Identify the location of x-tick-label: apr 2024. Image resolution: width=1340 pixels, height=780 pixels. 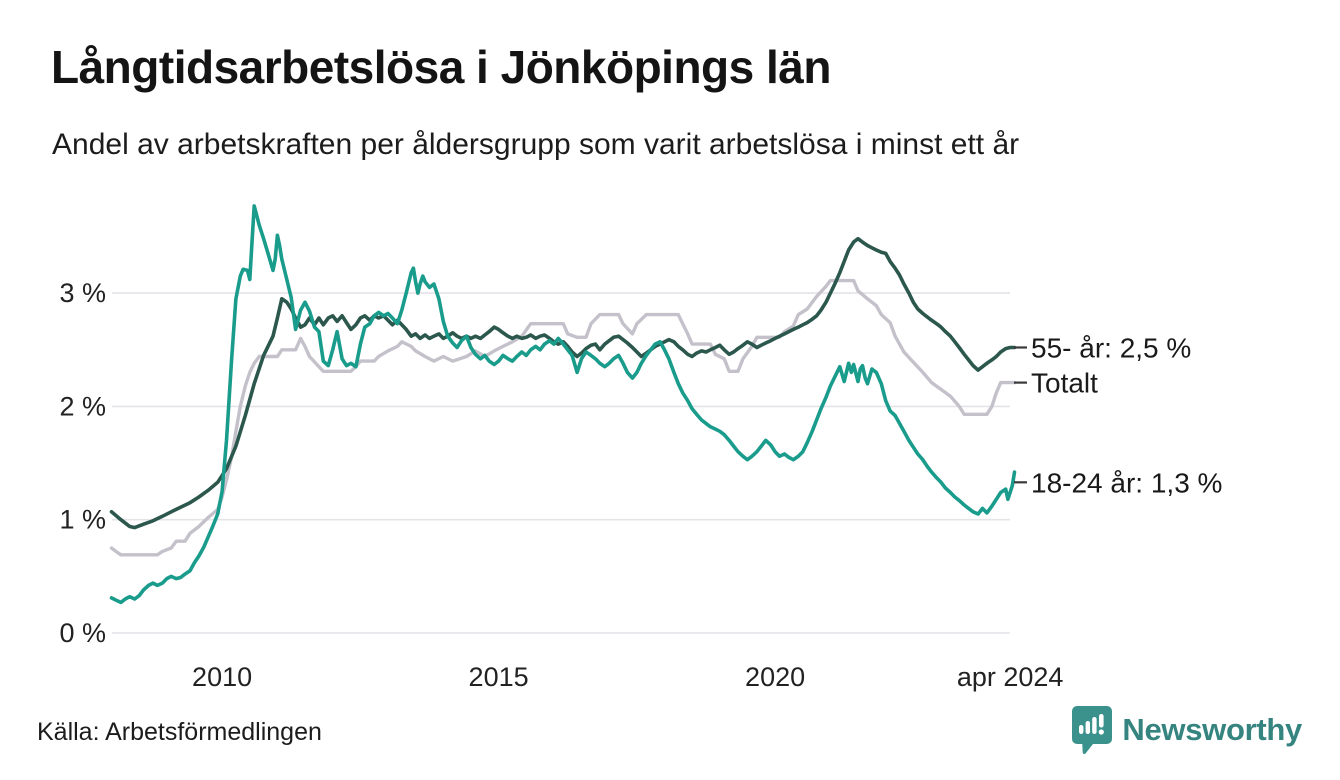
(1010, 677).